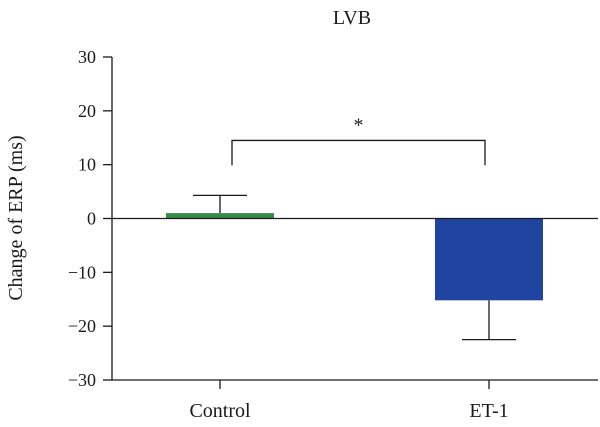 This screenshot has height=427, width=600. I want to click on y-tick-label: 10, so click(87, 165).